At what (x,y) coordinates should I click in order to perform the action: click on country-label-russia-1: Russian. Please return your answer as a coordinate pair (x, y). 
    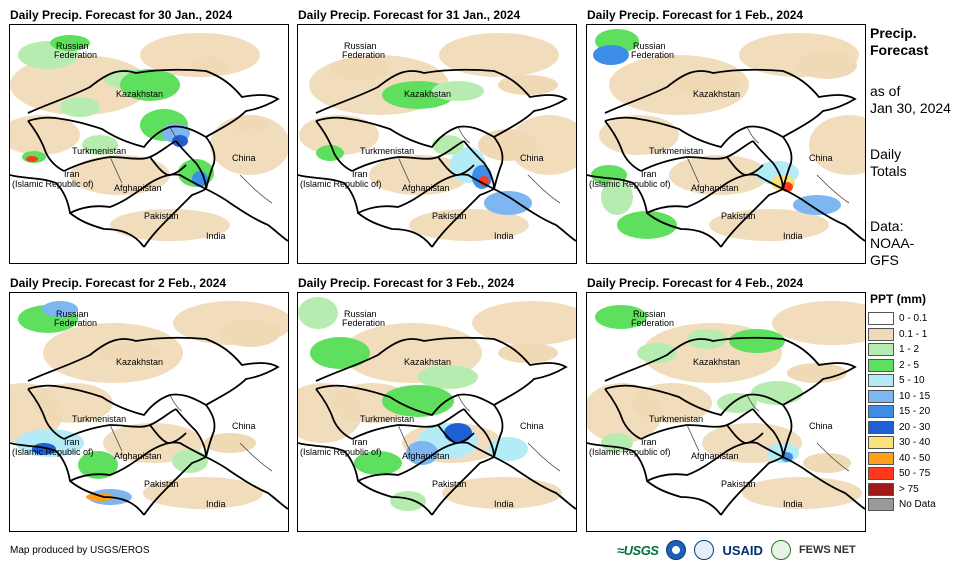
    Looking at the image, I should click on (649, 46).